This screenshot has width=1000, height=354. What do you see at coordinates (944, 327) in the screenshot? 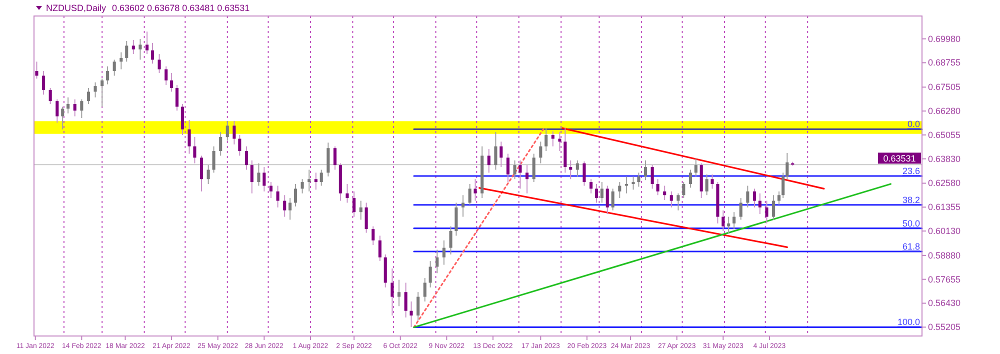
I see `y-tick-label: 0.55205` at bounding box center [944, 327].